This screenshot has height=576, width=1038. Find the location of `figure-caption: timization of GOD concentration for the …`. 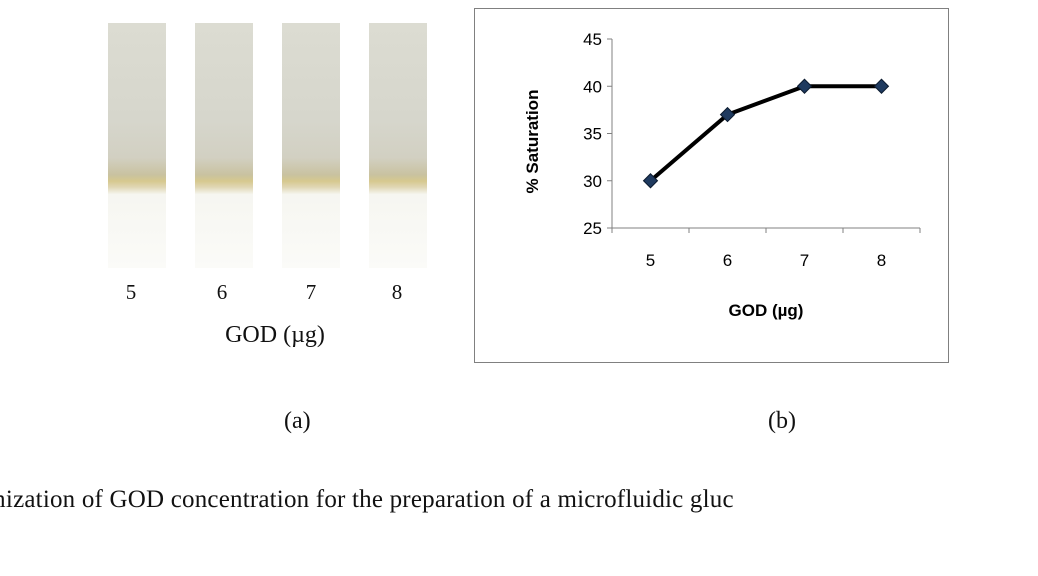

figure-caption: timization of GOD concentration for the … is located at coordinates (367, 499).